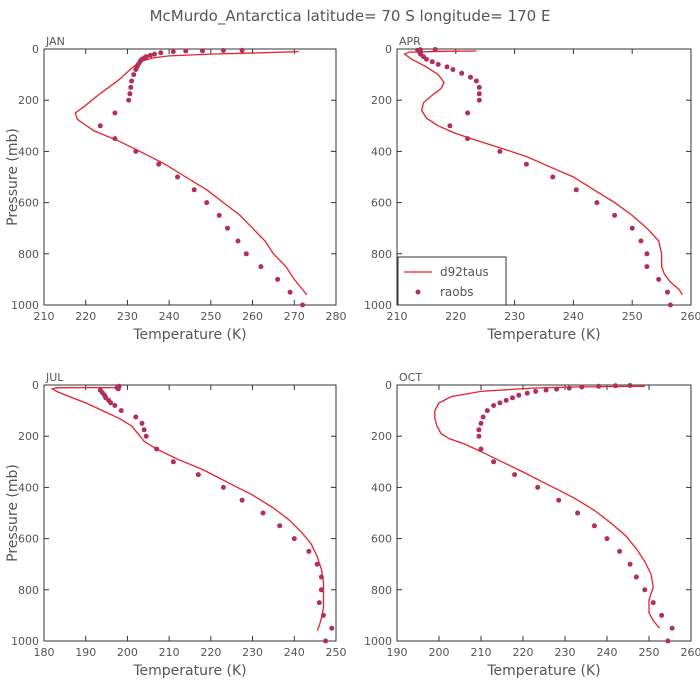 The width and height of the screenshot is (700, 700). I want to click on x-tick-label: 200, so click(127, 652).